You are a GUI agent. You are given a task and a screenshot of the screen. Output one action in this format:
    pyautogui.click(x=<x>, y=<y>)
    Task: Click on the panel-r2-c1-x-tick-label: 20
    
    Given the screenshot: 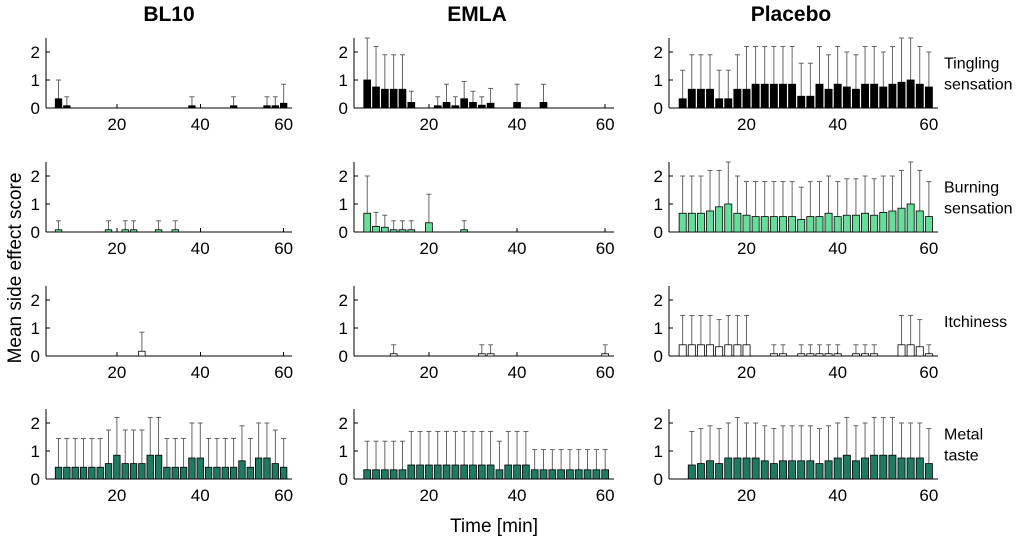 What is the action you would take?
    pyautogui.click(x=428, y=372)
    